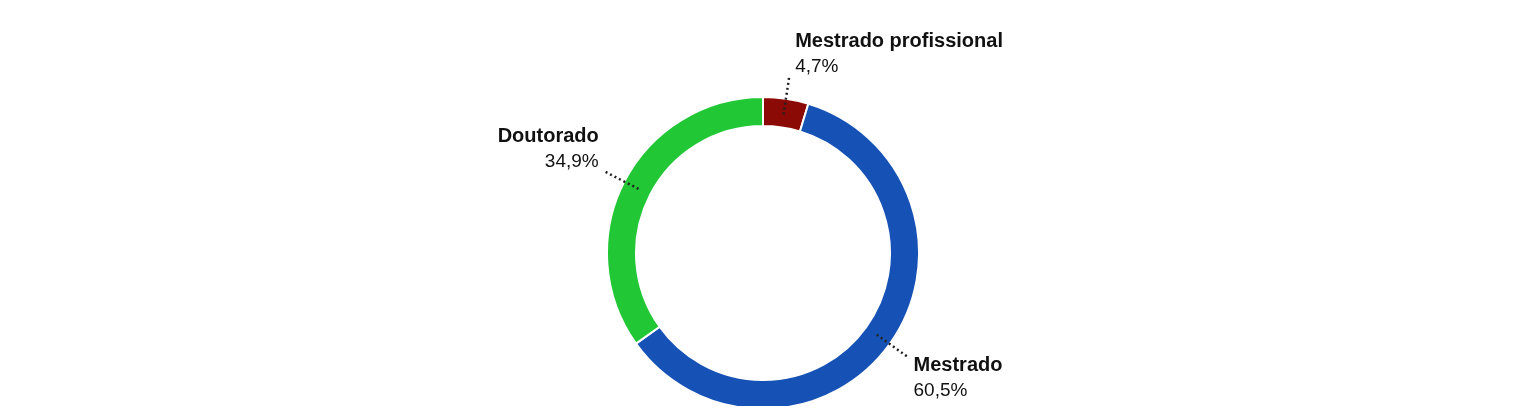  What do you see at coordinates (940, 389) in the screenshot?
I see `data-label: 60,5%` at bounding box center [940, 389].